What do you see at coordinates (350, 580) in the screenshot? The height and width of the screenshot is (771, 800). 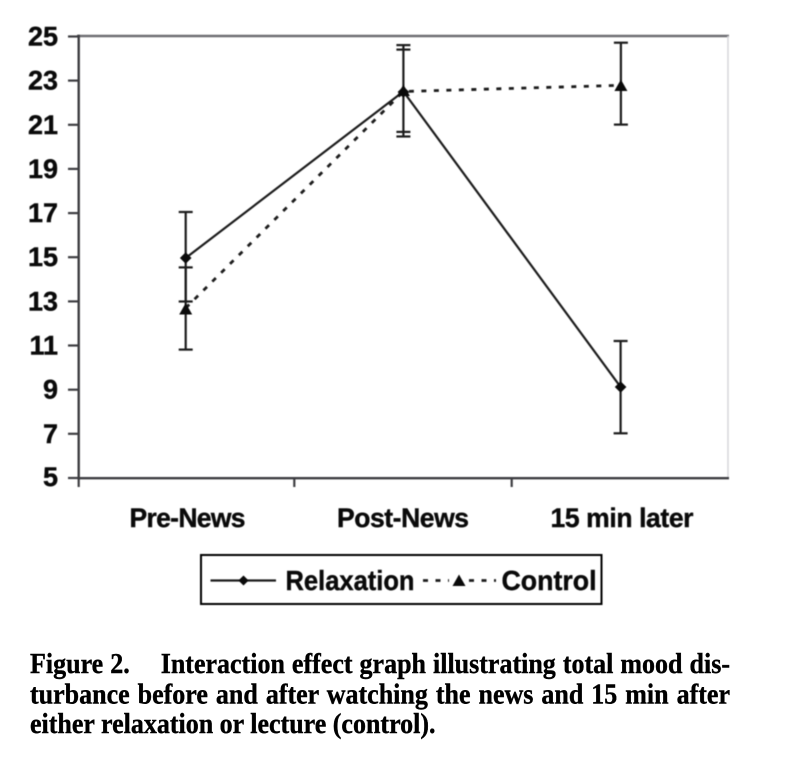 I see `svg-text: Relaxation` at bounding box center [350, 580].